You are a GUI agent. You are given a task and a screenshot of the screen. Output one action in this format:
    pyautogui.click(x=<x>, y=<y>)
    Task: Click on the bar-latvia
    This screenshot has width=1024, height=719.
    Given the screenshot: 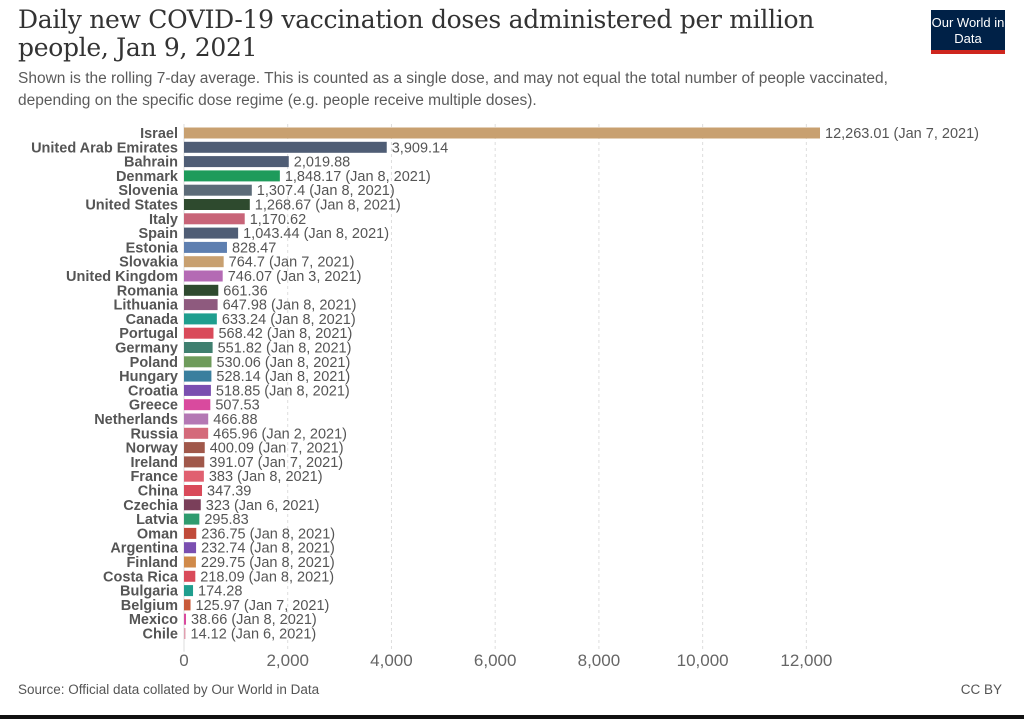 What is the action you would take?
    pyautogui.click(x=192, y=519)
    